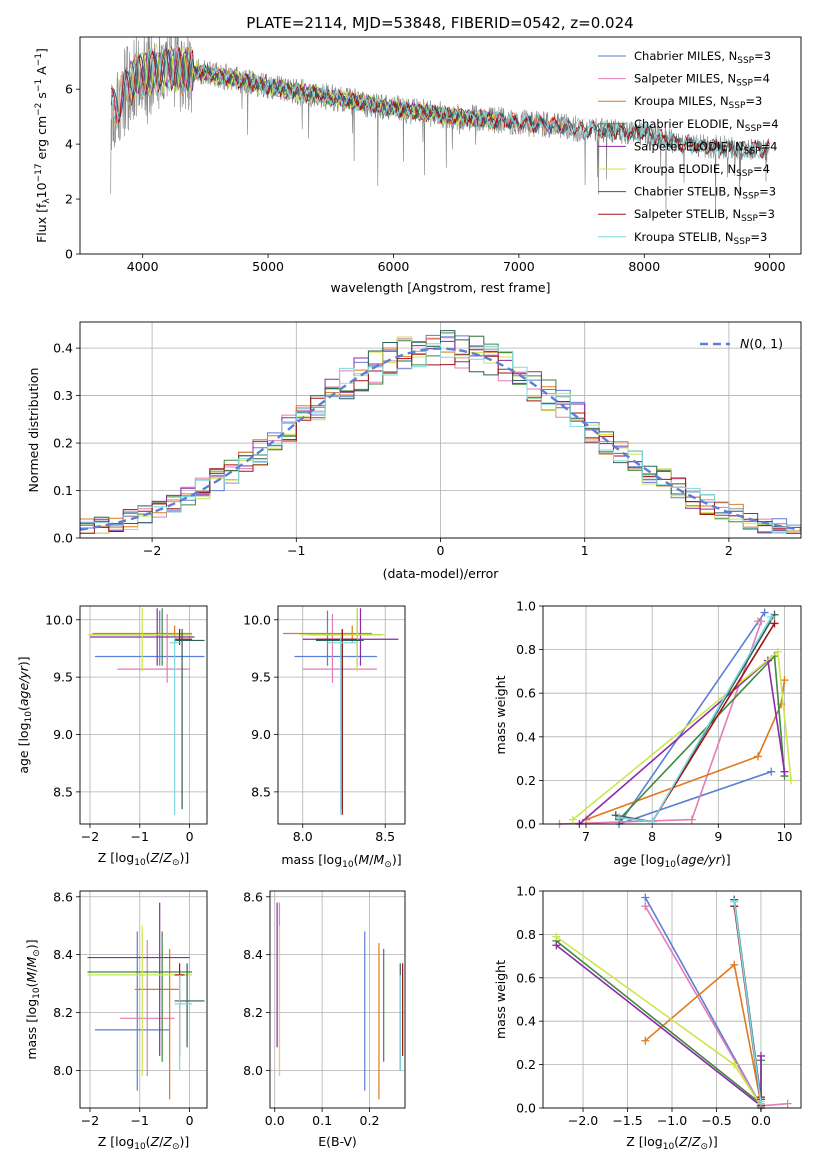  Describe the element at coordinates (33, 430) in the screenshot. I see `y-axis-label: Normed distribution` at that location.